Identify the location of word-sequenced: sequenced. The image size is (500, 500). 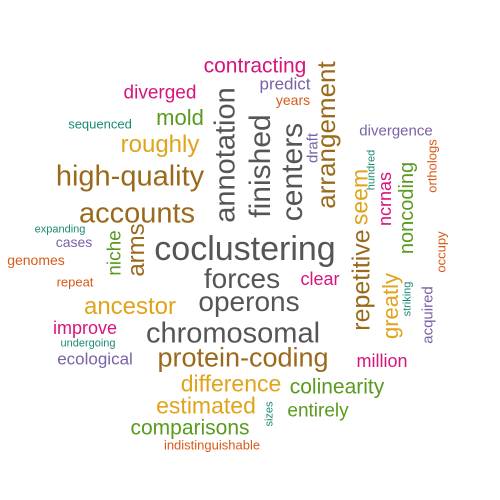
(100, 124).